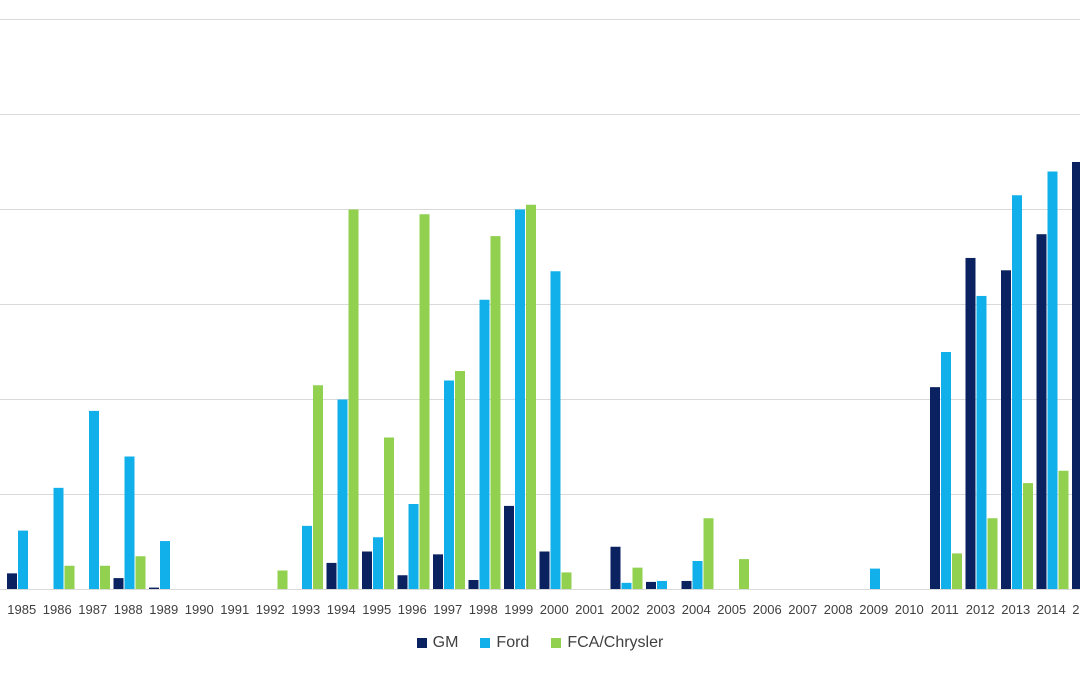  What do you see at coordinates (129, 523) in the screenshot?
I see `bar-ford-1988` at bounding box center [129, 523].